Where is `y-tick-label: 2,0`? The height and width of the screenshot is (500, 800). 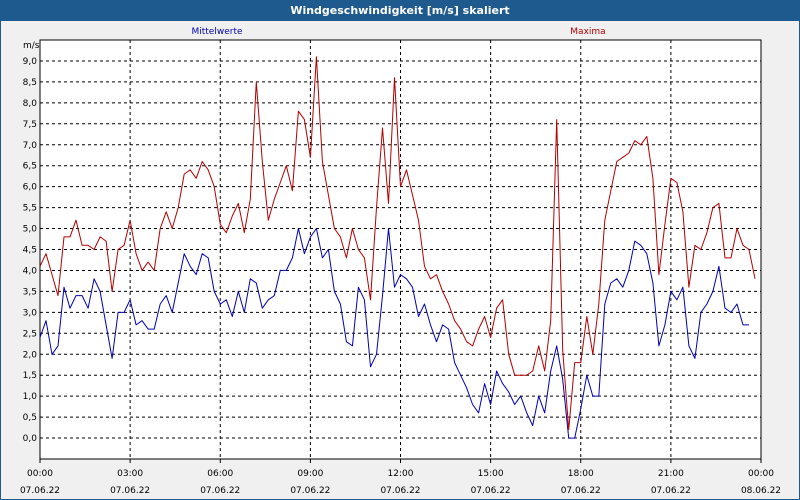
y-tick-label: 2,0 is located at coordinates (30, 355).